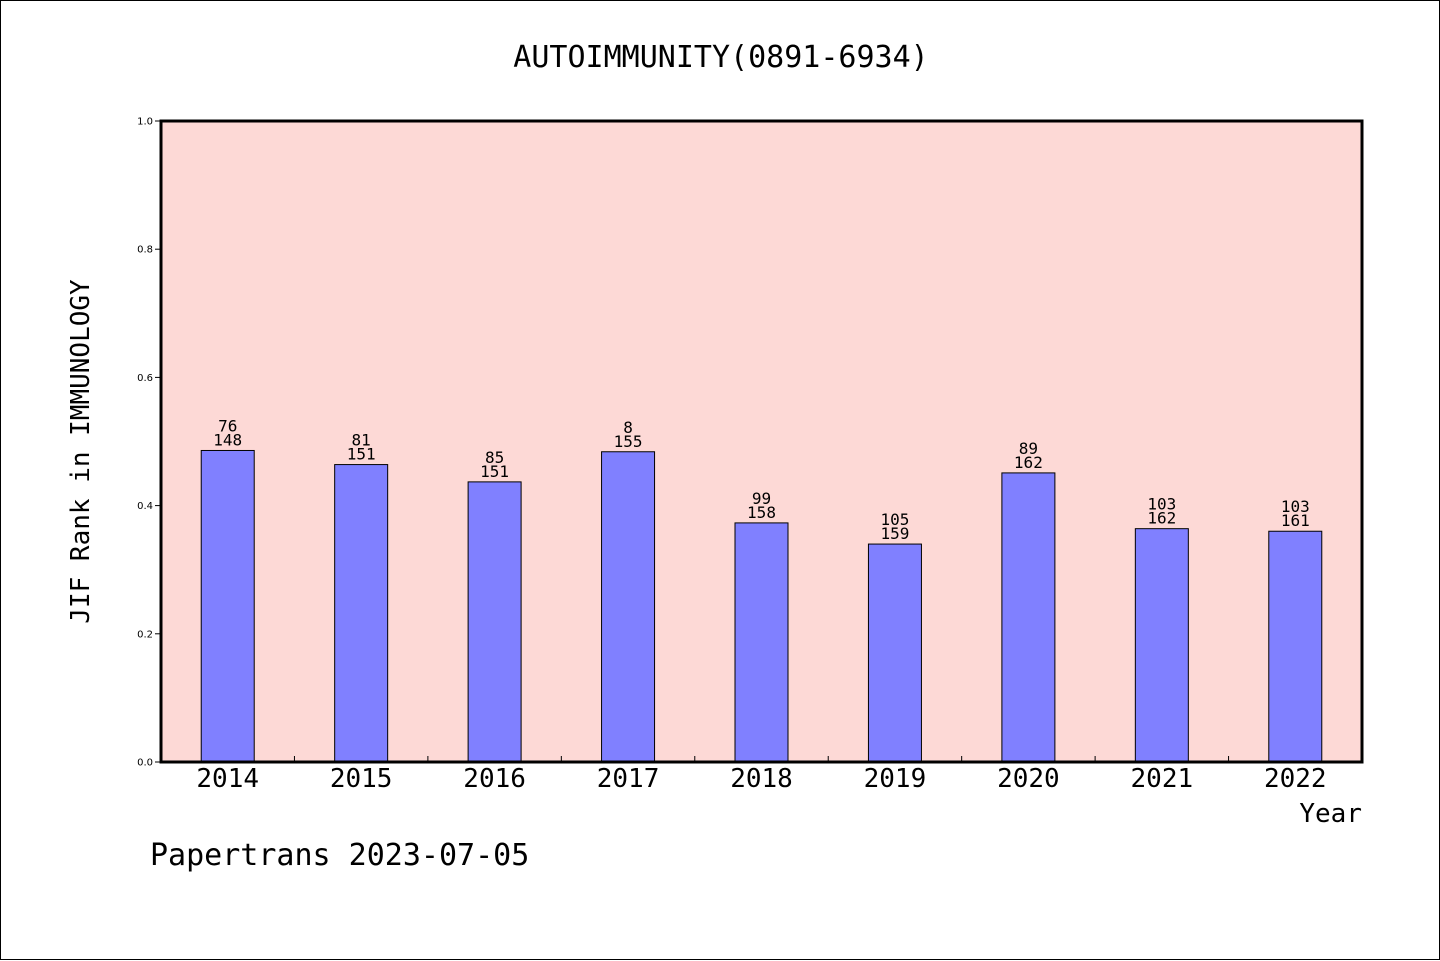  I want to click on y-tick-label: 0.0, so click(145, 763).